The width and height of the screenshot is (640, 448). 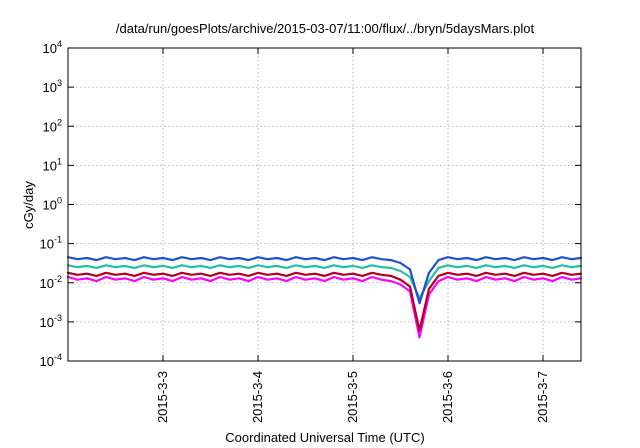 I want to click on y-axis-label: cGy/day, so click(x=28, y=205).